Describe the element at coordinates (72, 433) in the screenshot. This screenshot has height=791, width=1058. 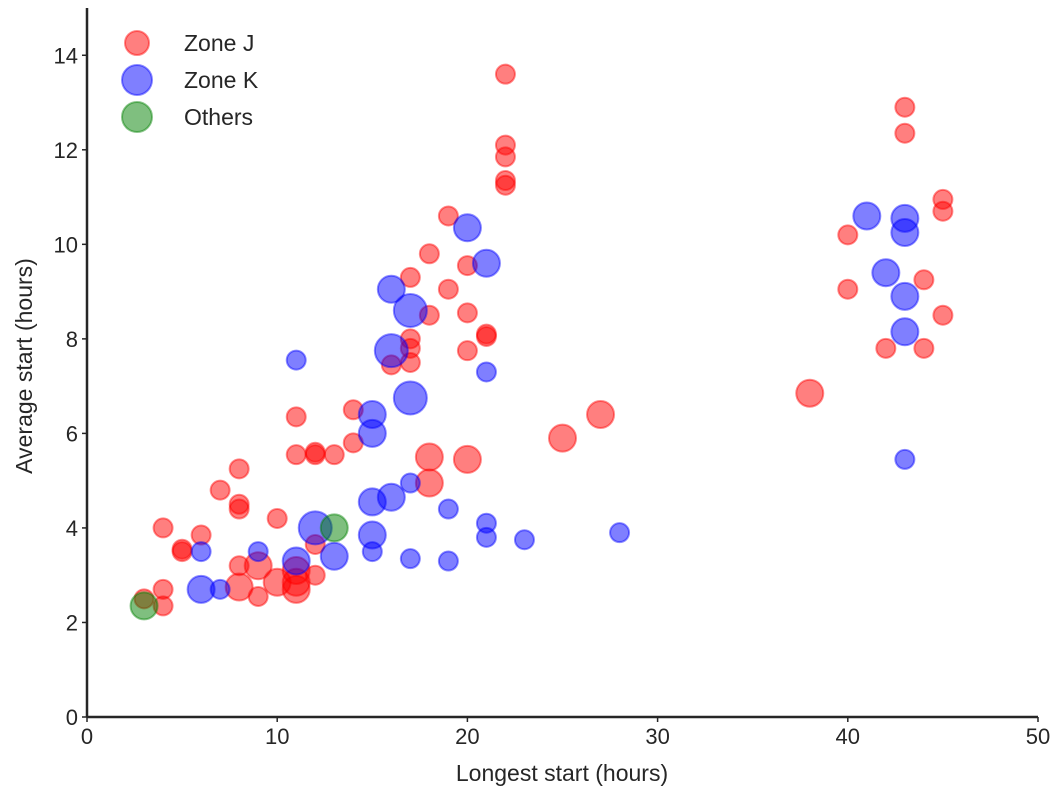
I see `y-tick-label-3: 6` at that location.